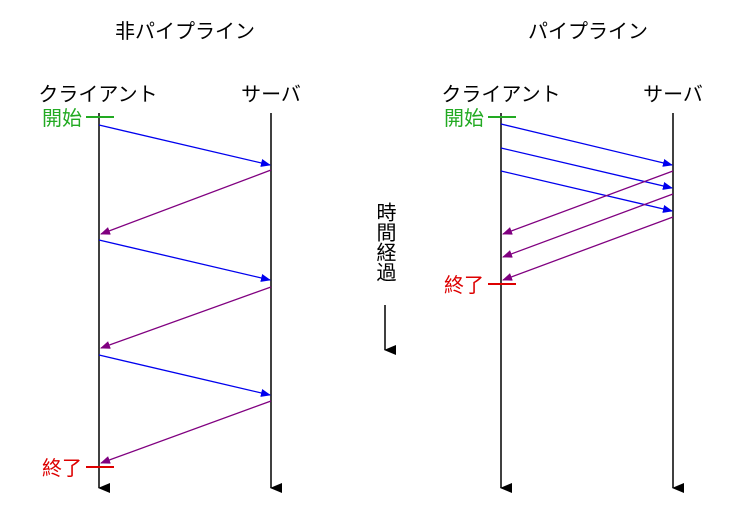  Describe the element at coordinates (385, 242) in the screenshot. I see `time-label: 時間経過` at that location.